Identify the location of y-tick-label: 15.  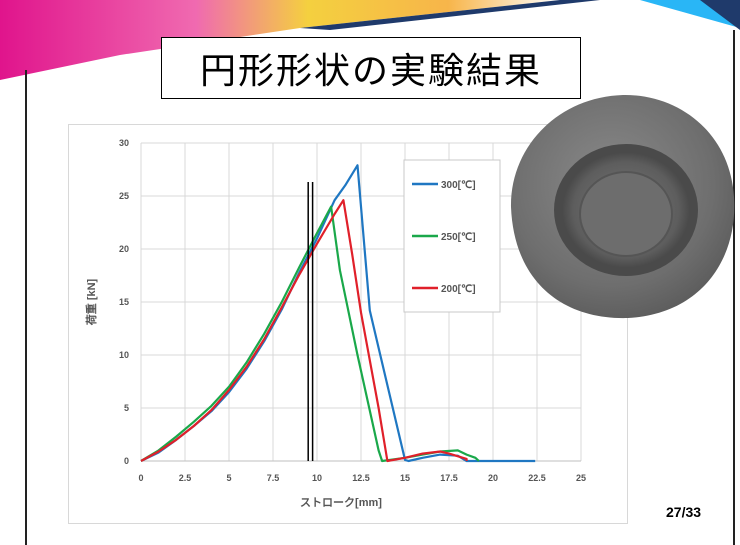
(124, 302).